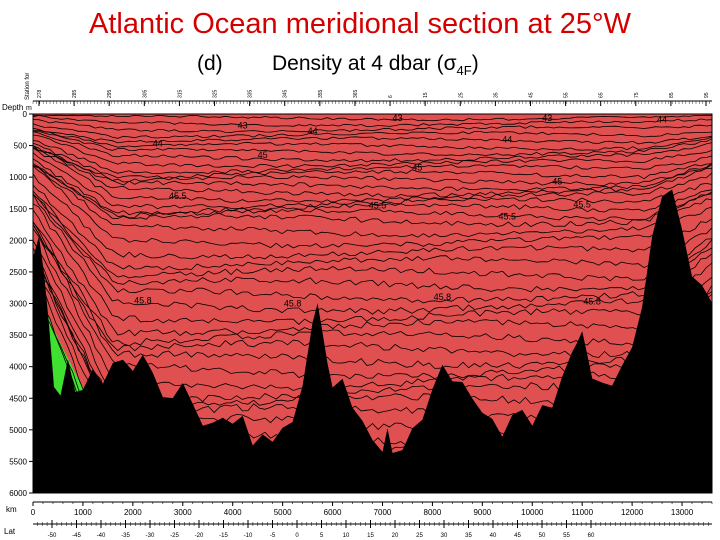  What do you see at coordinates (566, 536) in the screenshot?
I see `lat-tick-label: 55` at bounding box center [566, 536].